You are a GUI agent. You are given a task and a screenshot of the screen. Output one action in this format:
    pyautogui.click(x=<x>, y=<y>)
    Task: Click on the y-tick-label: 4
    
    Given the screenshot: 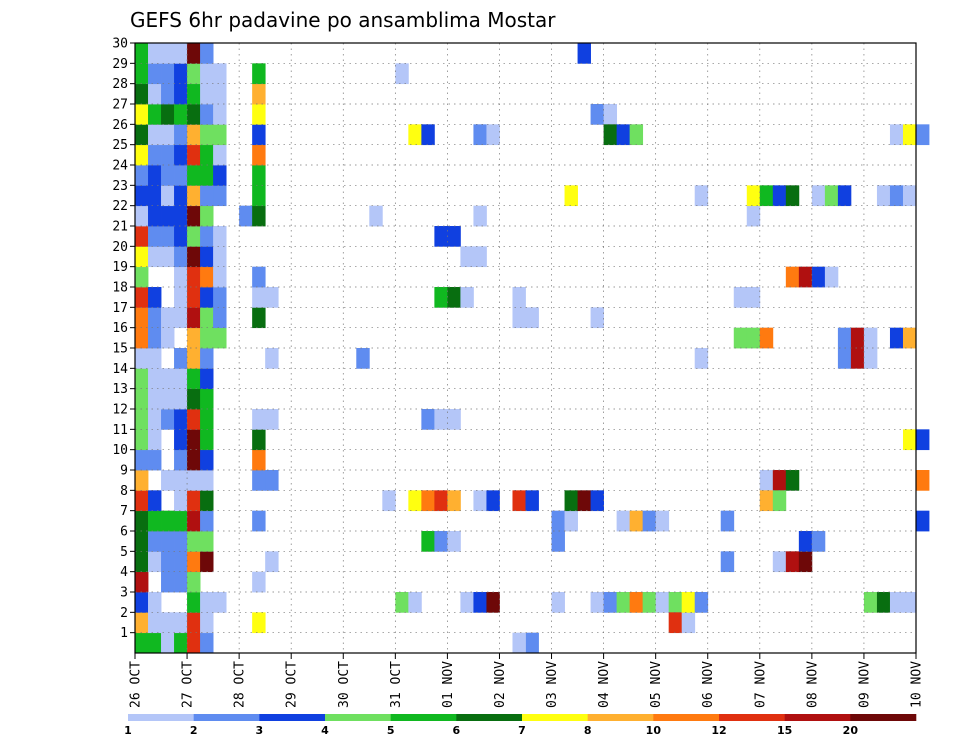 What is the action you would take?
    pyautogui.click(x=124, y=572)
    